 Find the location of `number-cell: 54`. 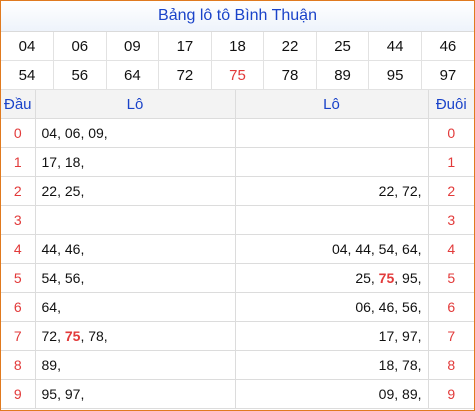

number-cell: 54 is located at coordinates (28, 75).